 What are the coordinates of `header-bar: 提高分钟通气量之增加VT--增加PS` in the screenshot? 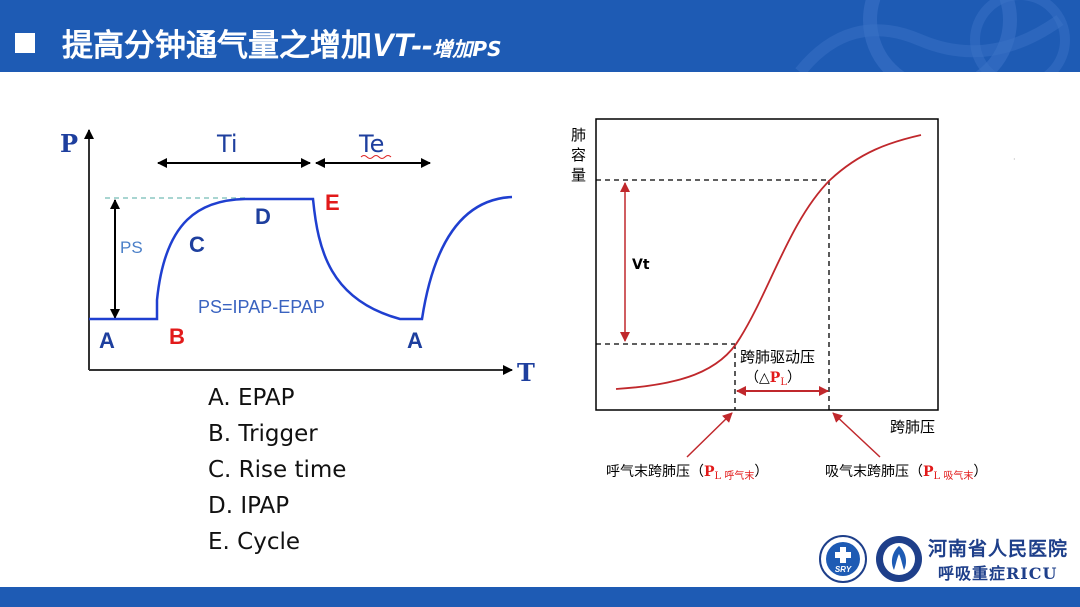 It's located at (540, 36).